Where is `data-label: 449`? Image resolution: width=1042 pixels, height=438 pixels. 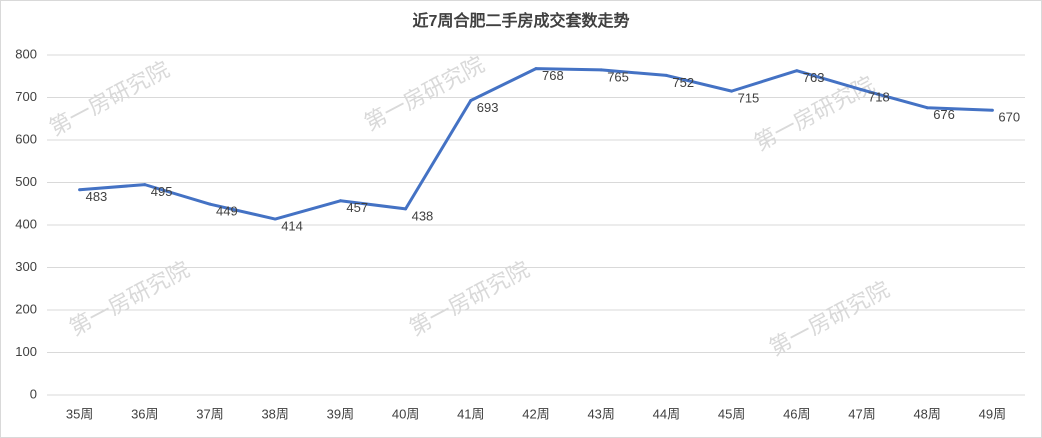
data-label: 449 is located at coordinates (227, 211).